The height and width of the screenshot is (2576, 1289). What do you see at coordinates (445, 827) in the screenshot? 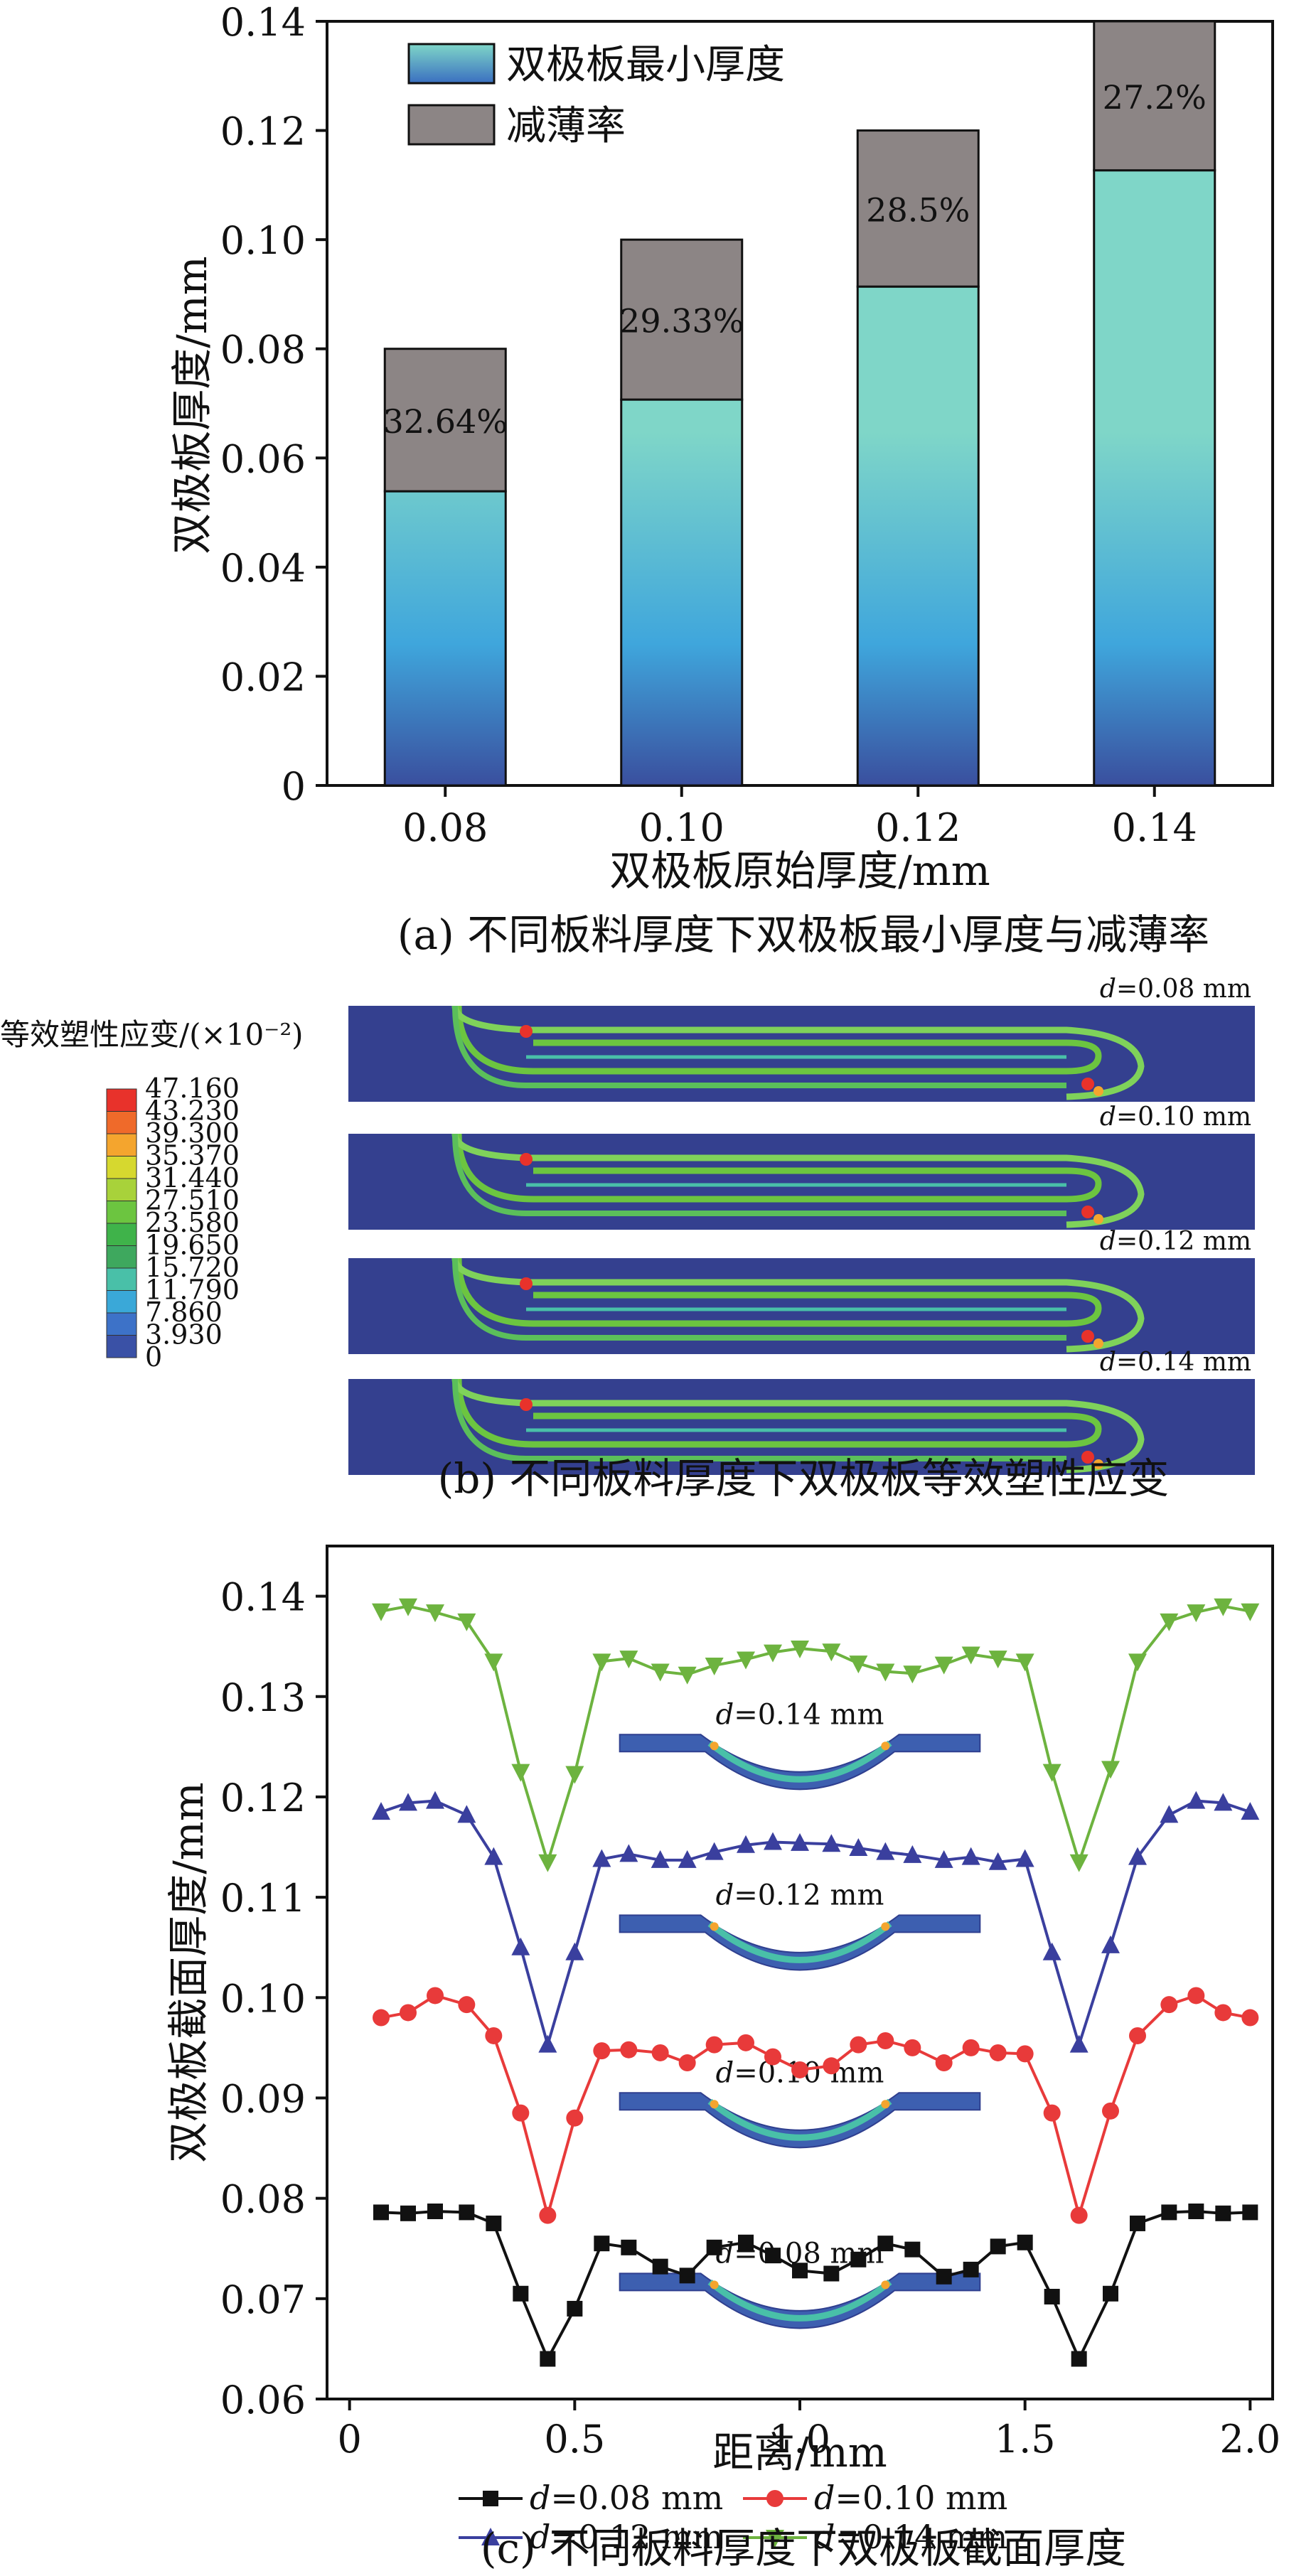
I see `x-tick-label: 0.08` at bounding box center [445, 827].